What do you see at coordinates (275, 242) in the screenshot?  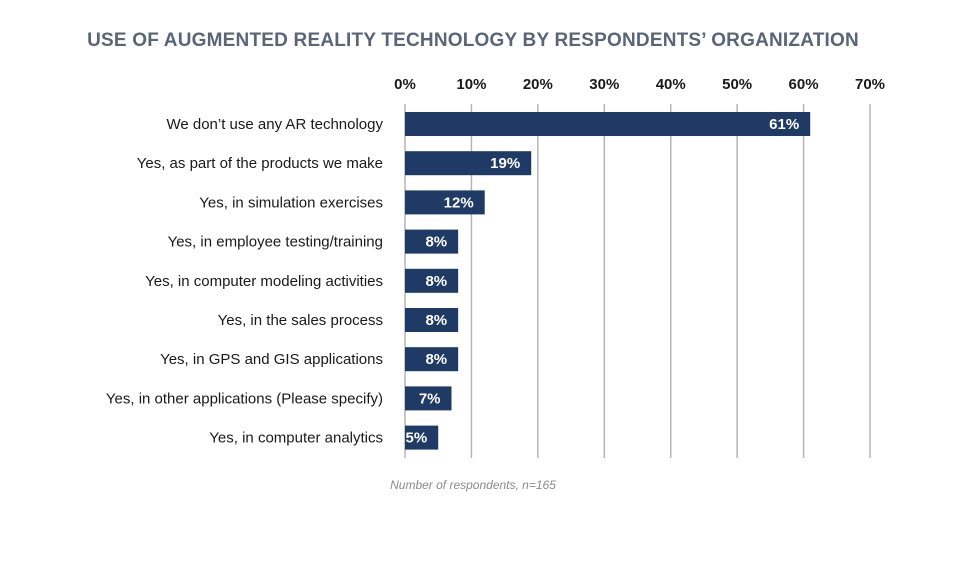 I see `category-label: Yes, in employee testing/training` at bounding box center [275, 242].